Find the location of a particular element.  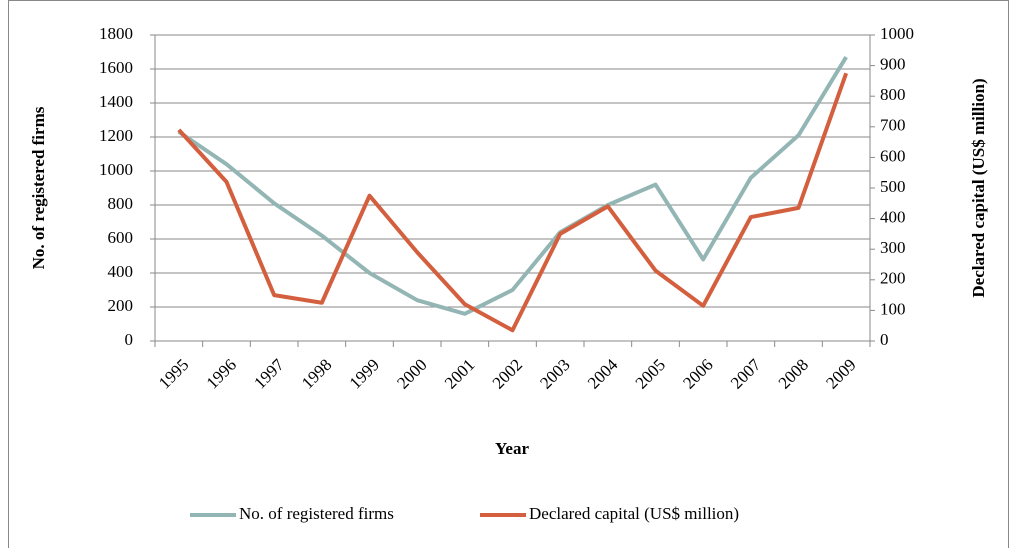

y2-tick-label: 200 is located at coordinates (893, 278).